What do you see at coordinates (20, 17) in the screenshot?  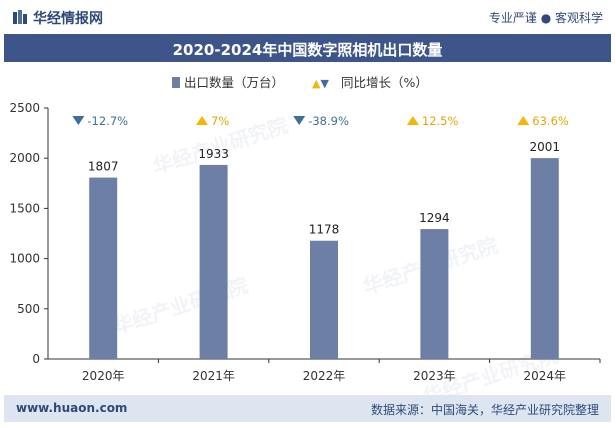 I see `brand-logo-icon` at bounding box center [20, 17].